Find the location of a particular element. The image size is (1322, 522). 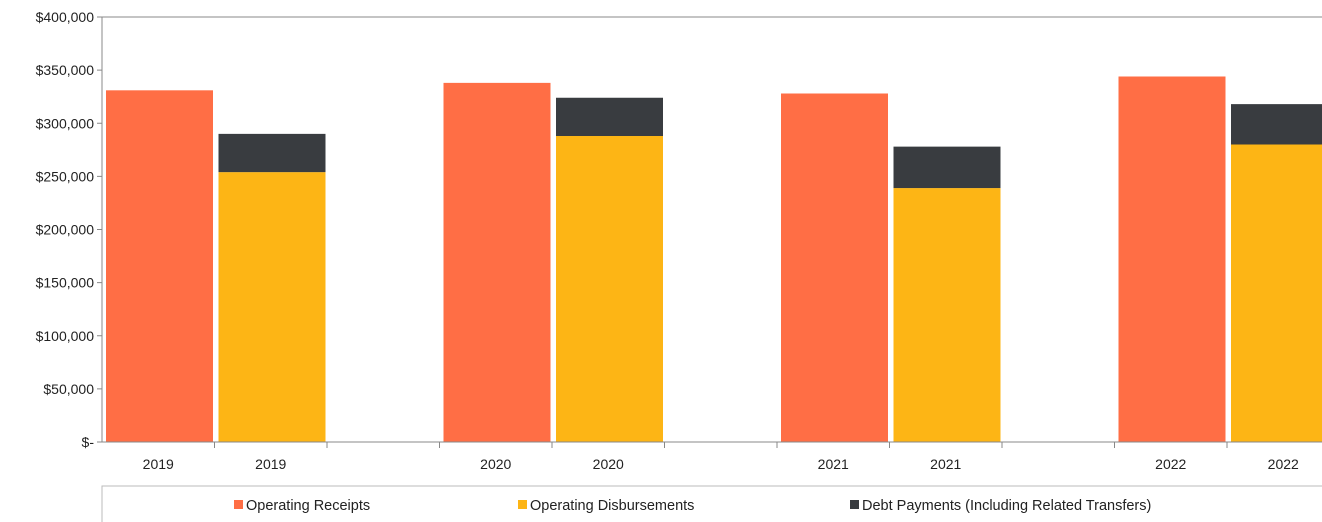

bar-operating-receipts-2019 is located at coordinates (159, 266).